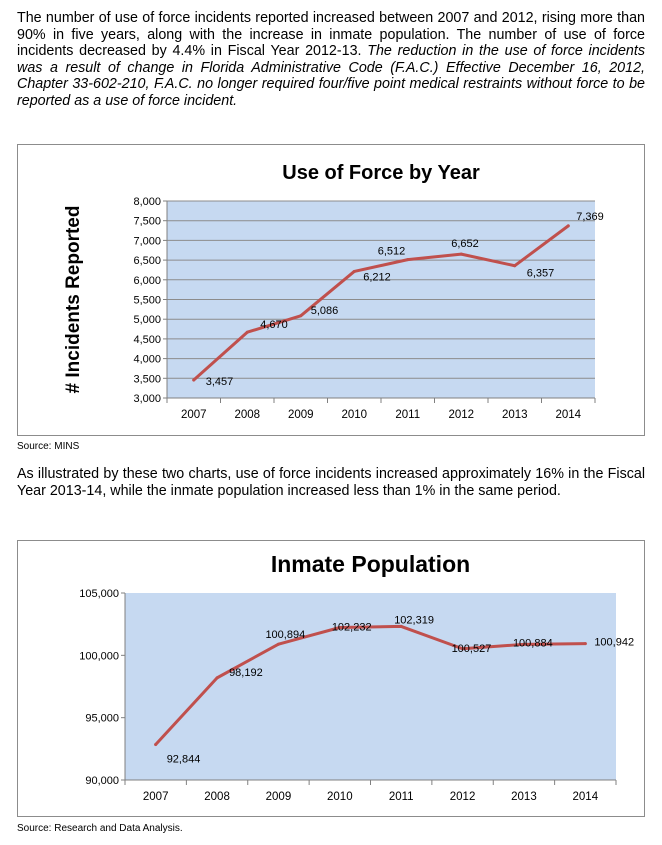  Describe the element at coordinates (614, 643) in the screenshot. I see `inmate-data-label: 100,942` at that location.